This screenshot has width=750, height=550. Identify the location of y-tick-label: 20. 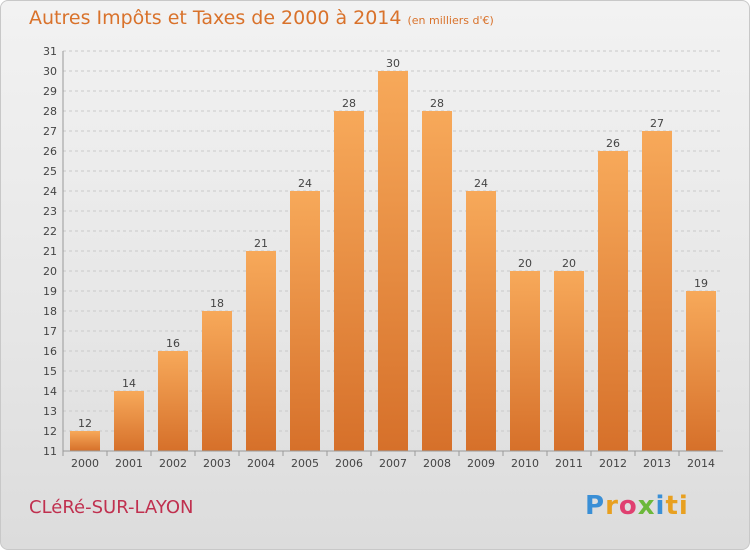
(50, 271).